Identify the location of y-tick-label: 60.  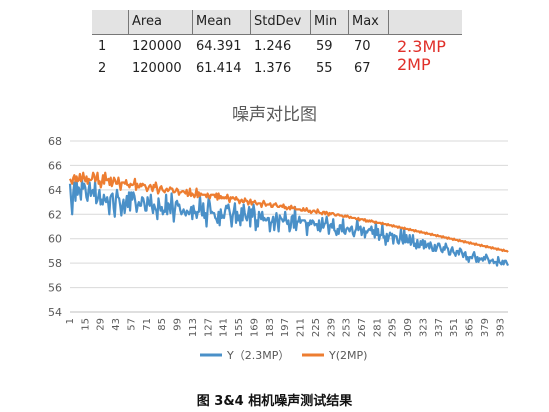
(55, 239).